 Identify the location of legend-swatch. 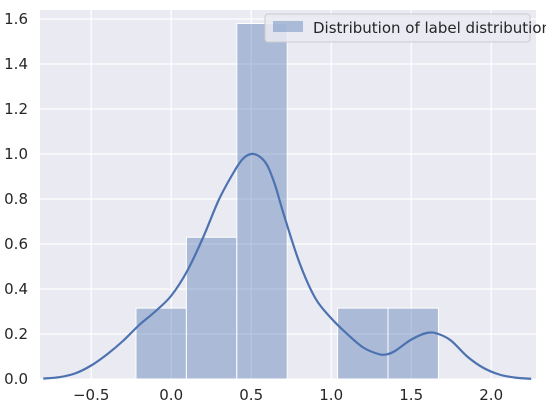
(288, 26).